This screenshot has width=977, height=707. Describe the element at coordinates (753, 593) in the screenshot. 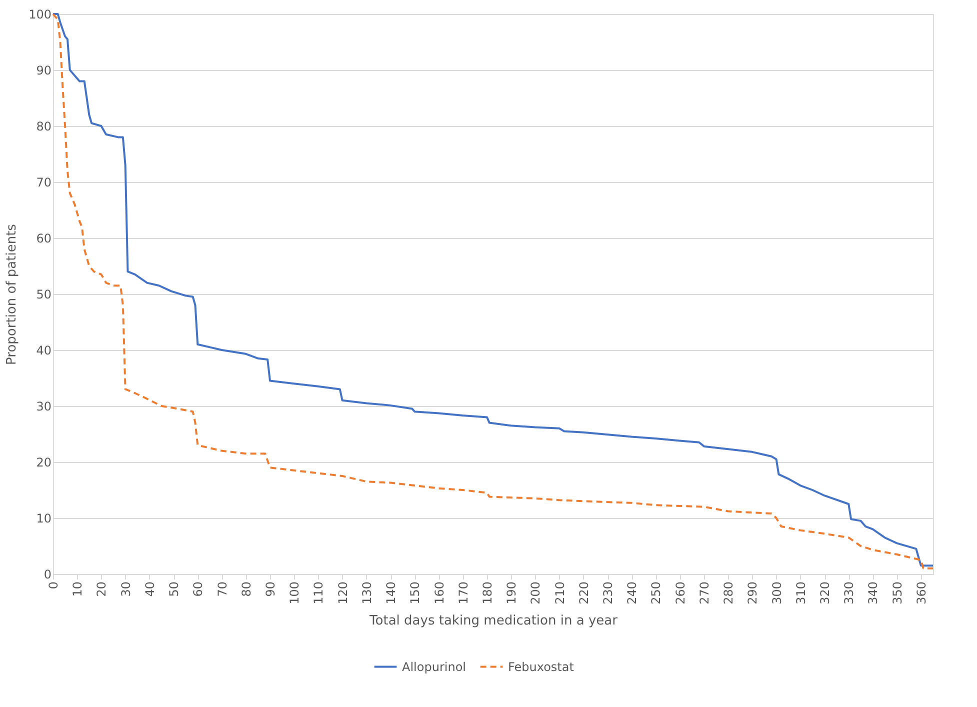

I see `x-tick-label: 290` at that location.